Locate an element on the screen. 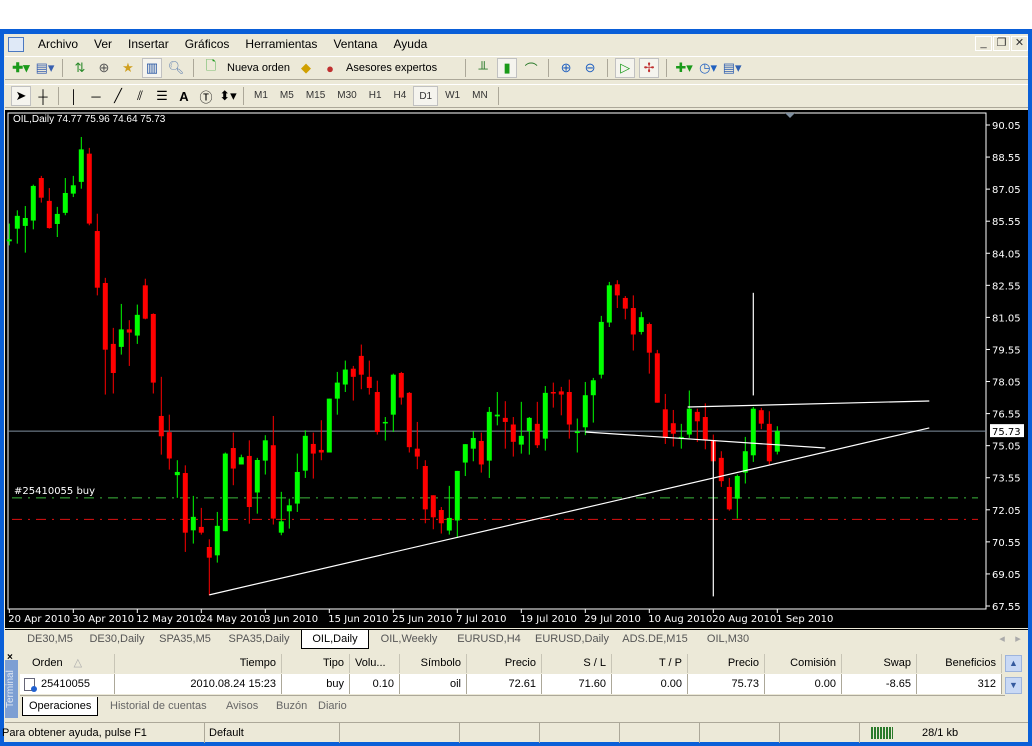 The image size is (1032, 746). candlestick-icon: ▮ is located at coordinates (507, 68).